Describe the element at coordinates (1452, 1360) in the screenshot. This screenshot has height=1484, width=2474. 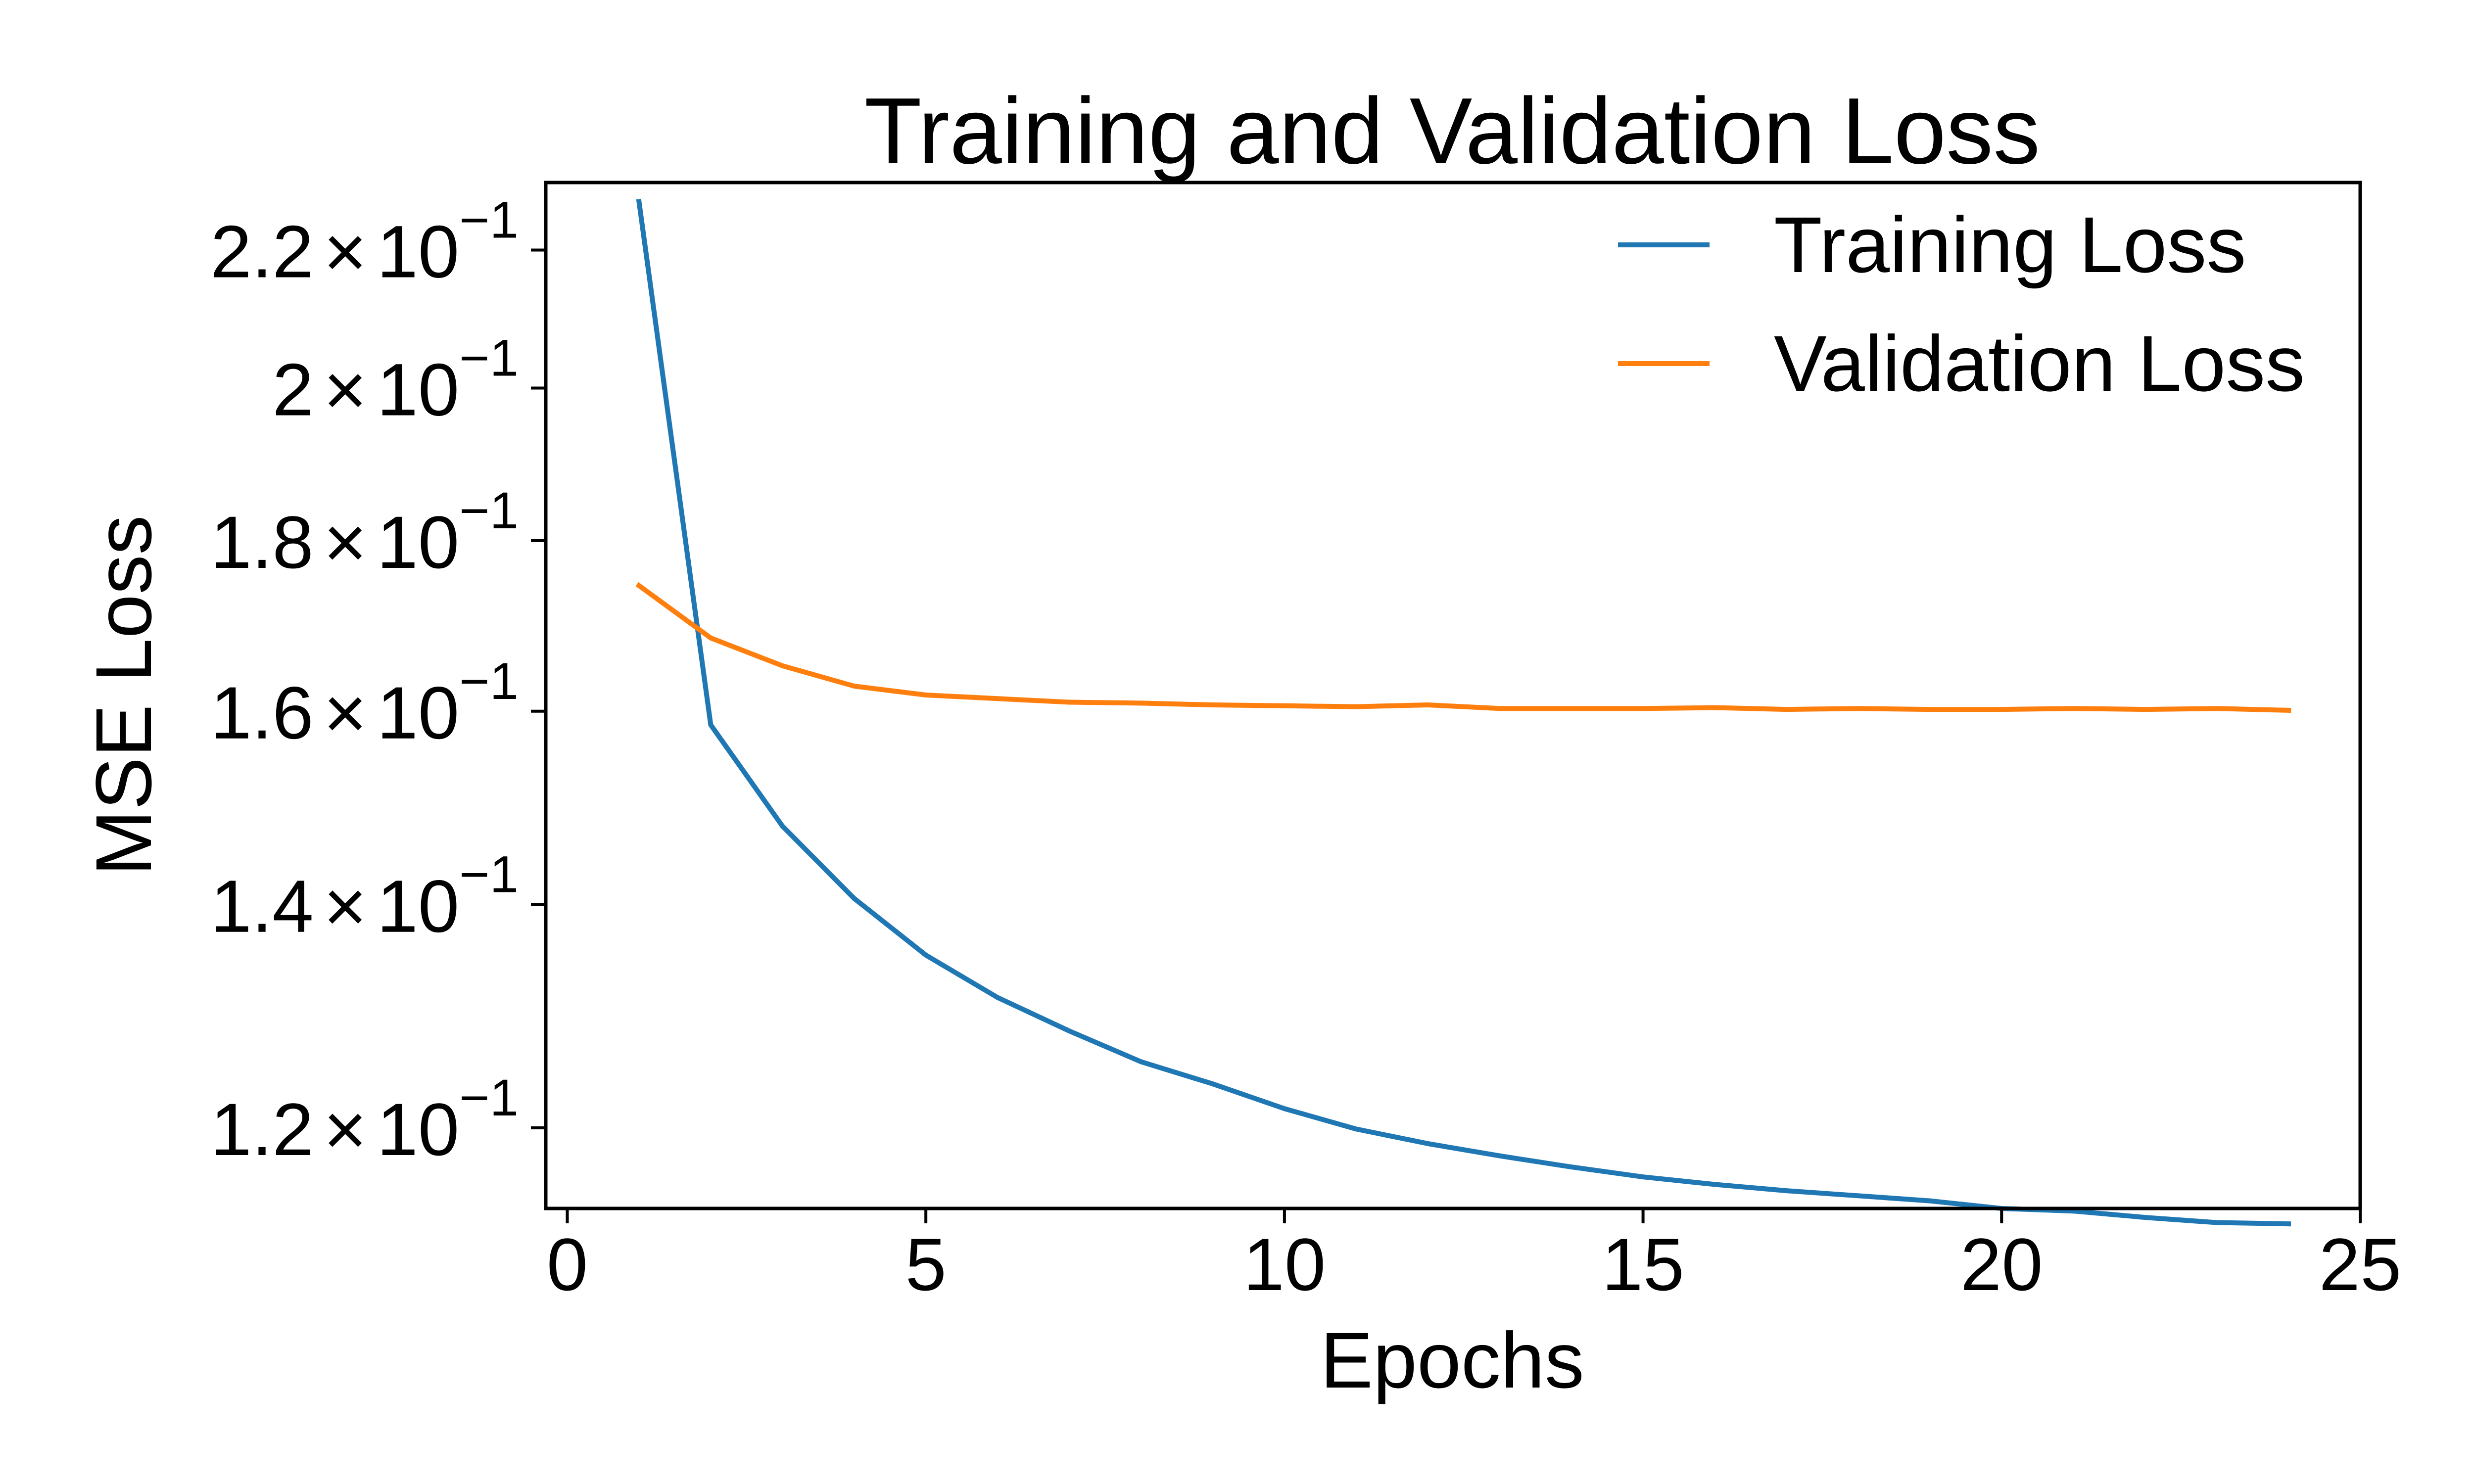
I see `x-axis-label: Epochs` at that location.